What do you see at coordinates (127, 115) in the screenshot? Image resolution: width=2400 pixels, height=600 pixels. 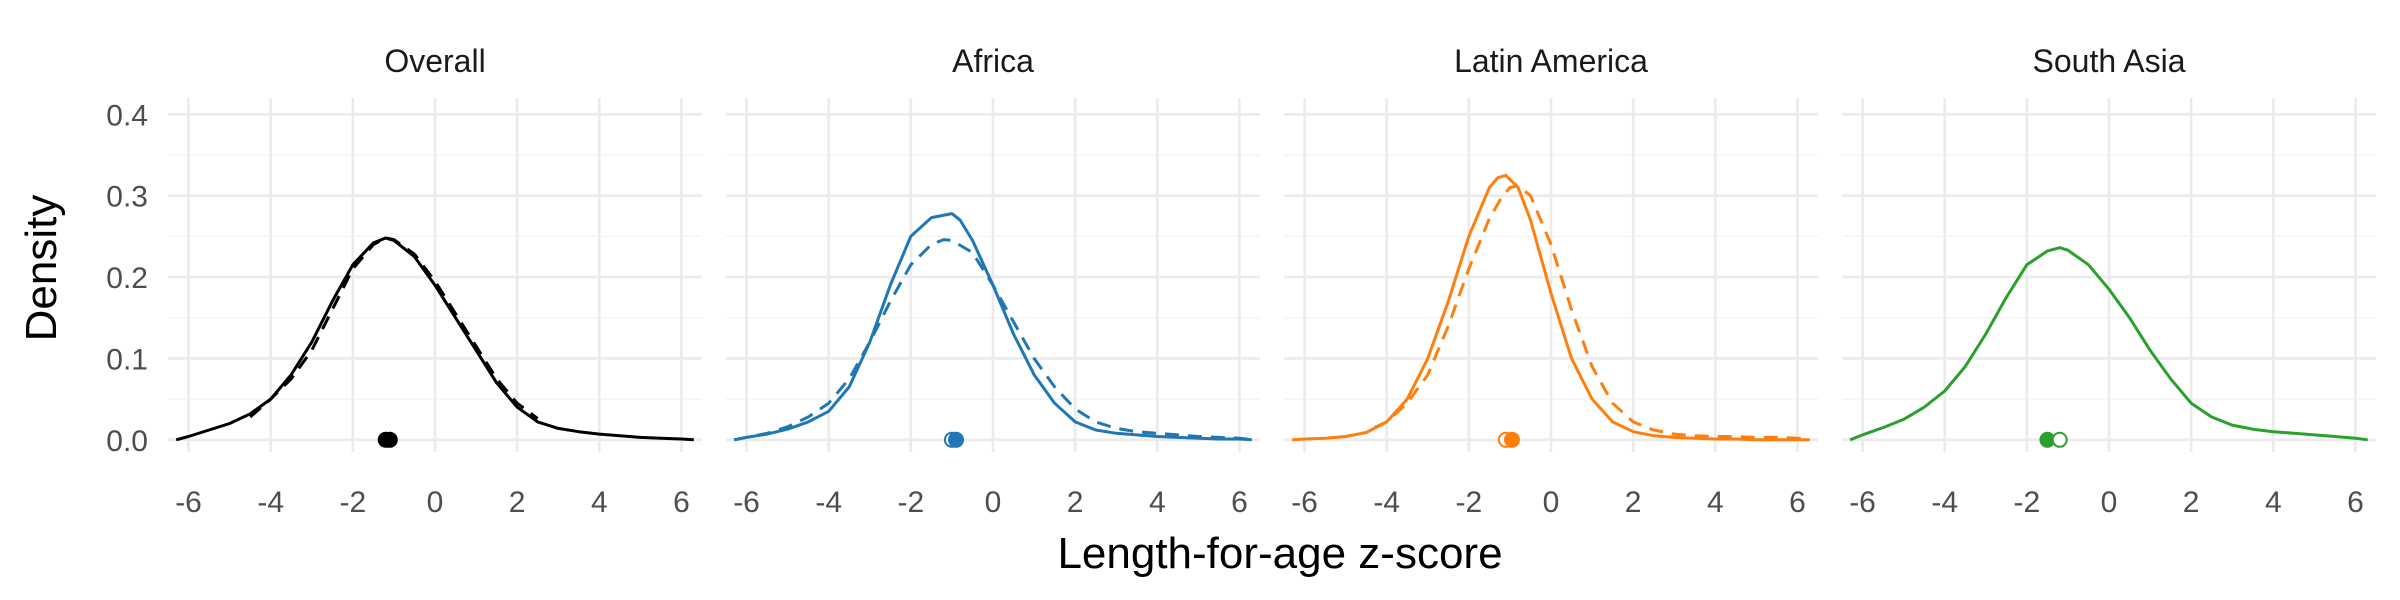 I see `y-tick-label: 0.4` at bounding box center [127, 115].